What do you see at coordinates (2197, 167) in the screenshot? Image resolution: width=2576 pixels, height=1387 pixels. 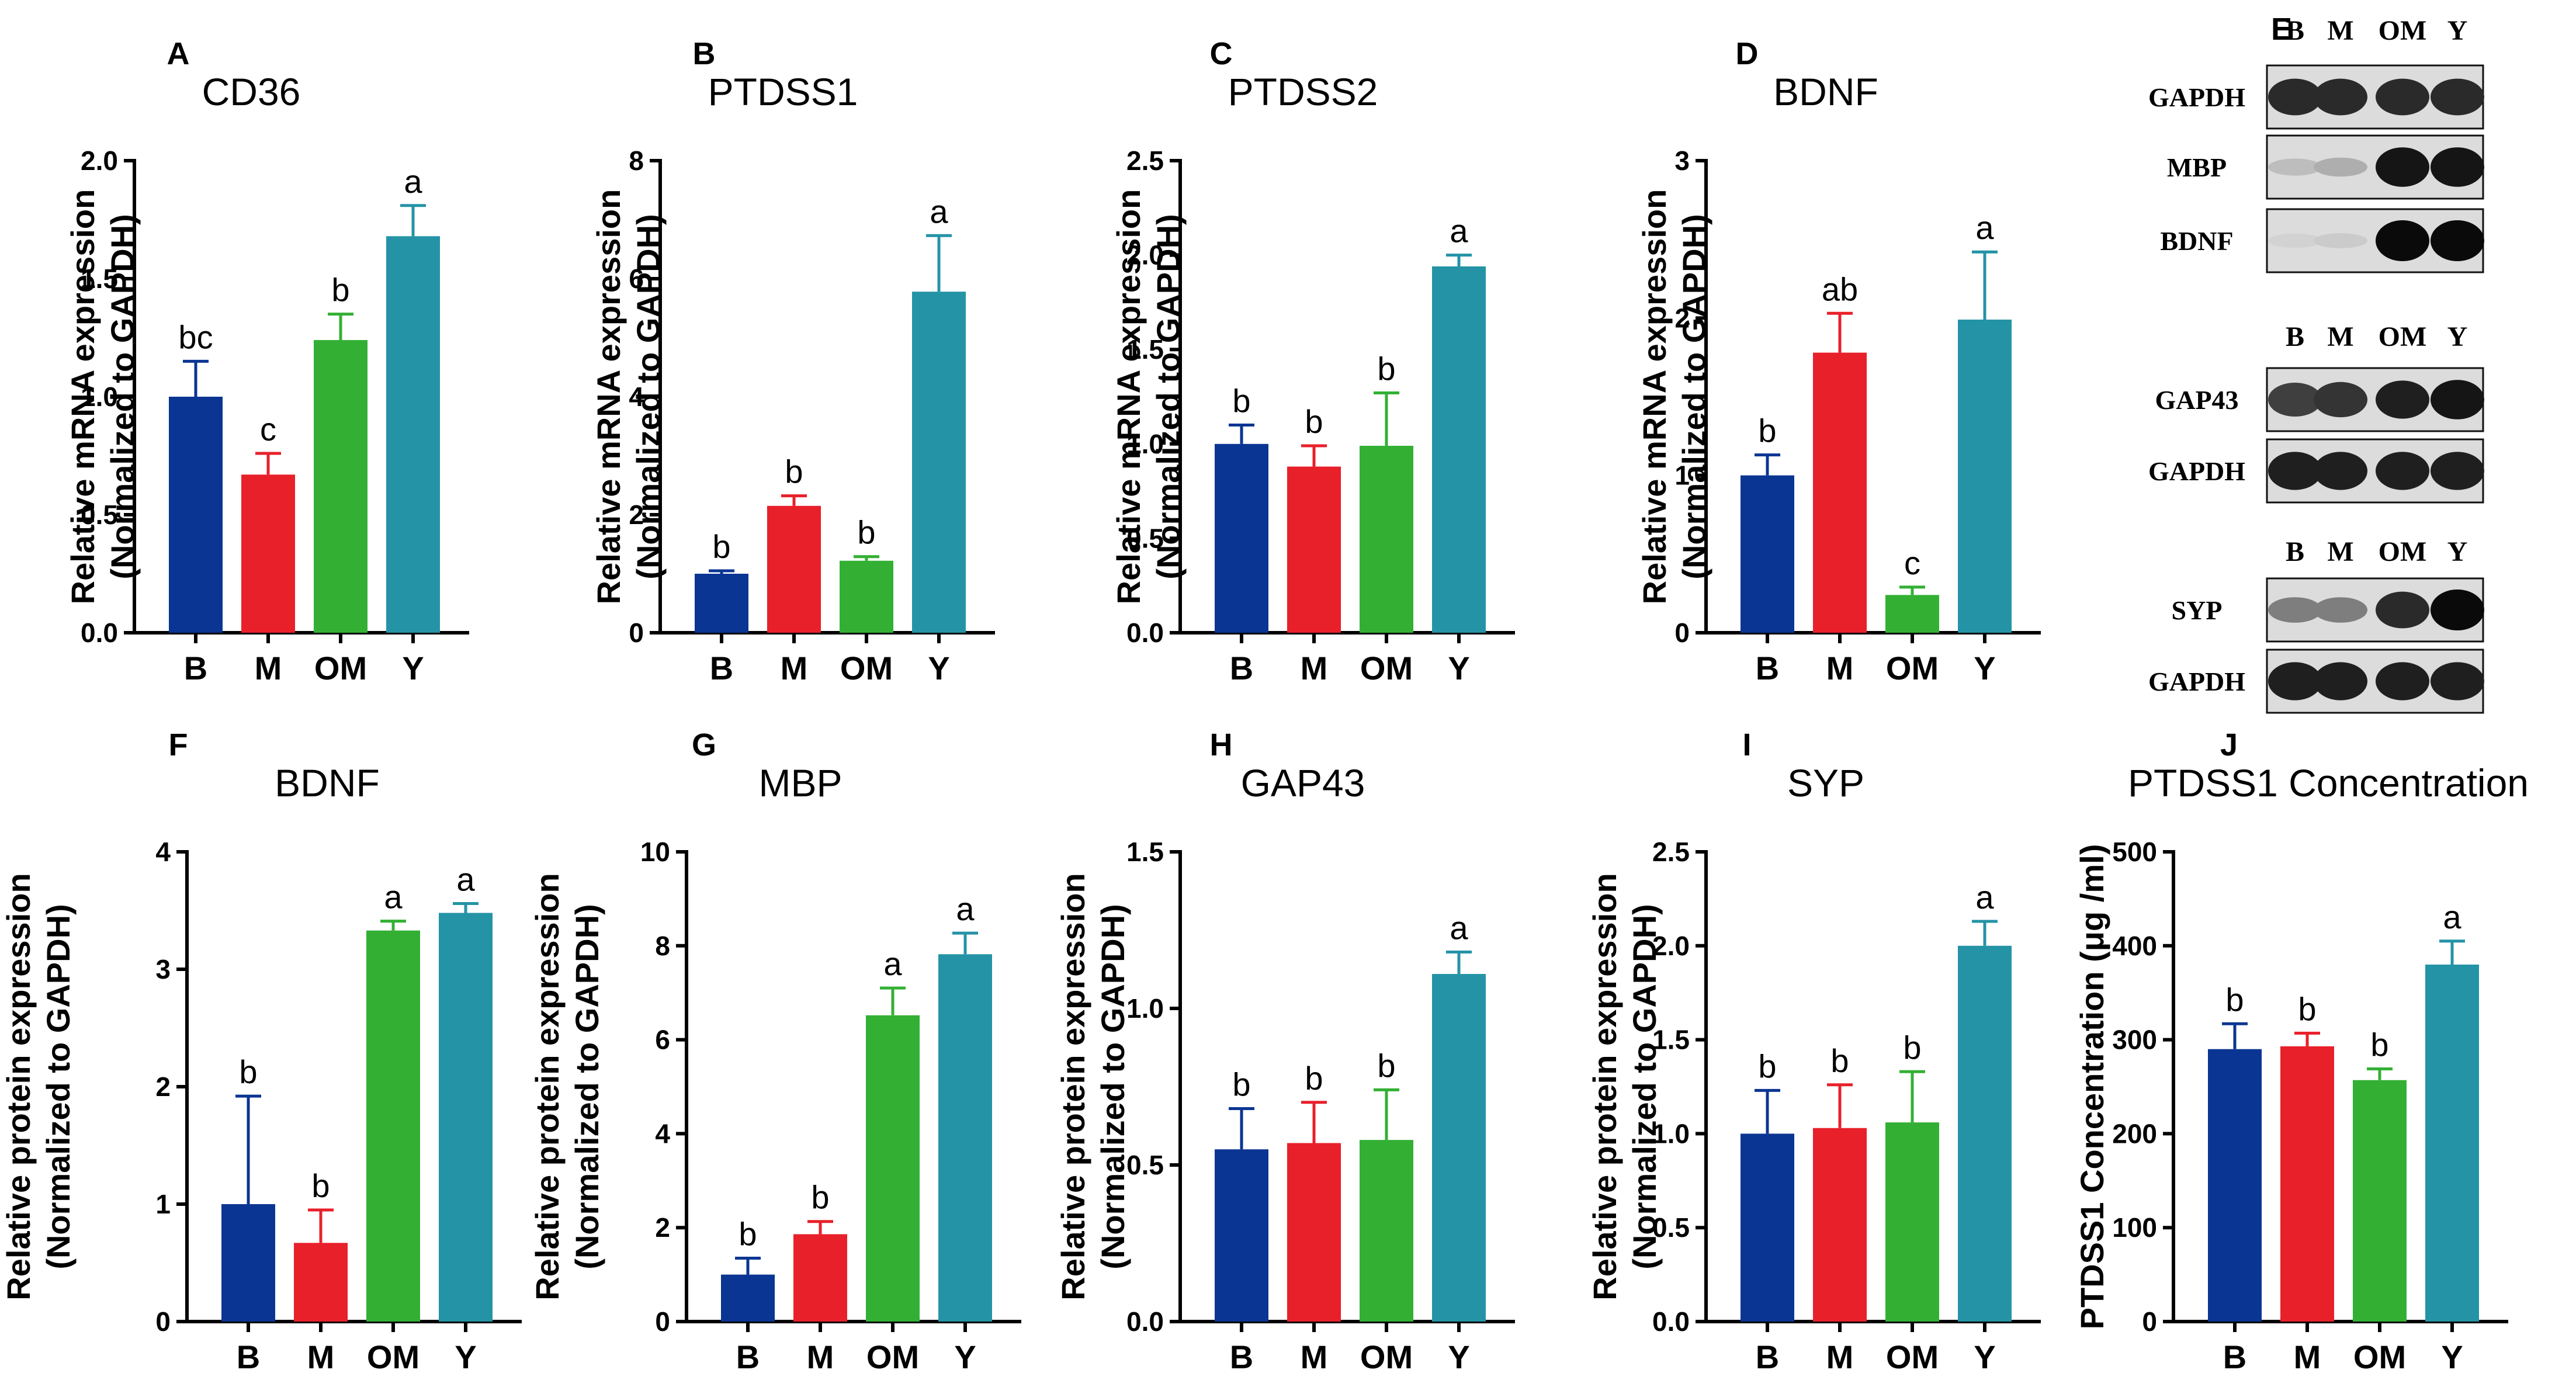 I see `blot-row-label: MBP` at bounding box center [2197, 167].